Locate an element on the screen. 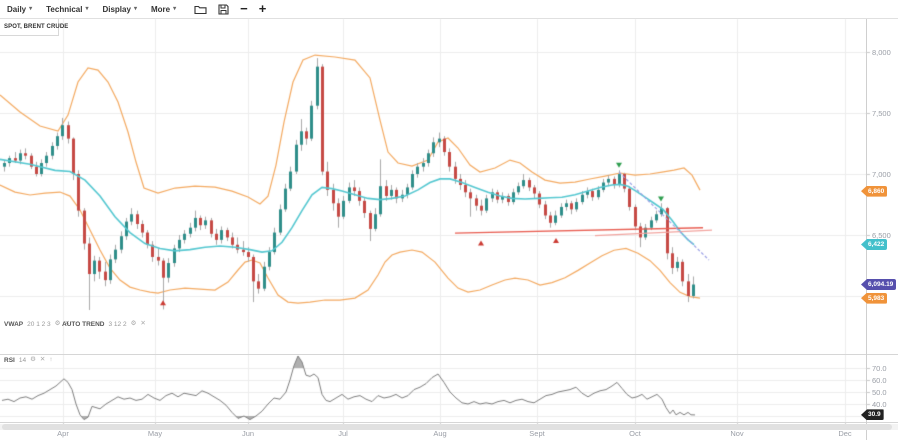 The image size is (898, 440). rsi-axis-label: 60.0 is located at coordinates (879, 380).